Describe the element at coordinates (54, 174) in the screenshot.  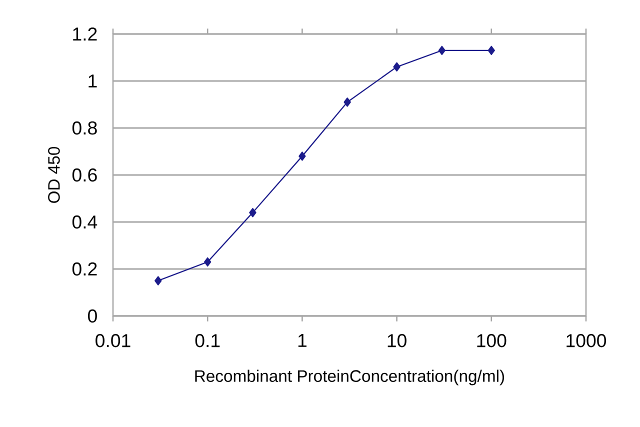
I see `y-axis-title: OD 450` at that location.